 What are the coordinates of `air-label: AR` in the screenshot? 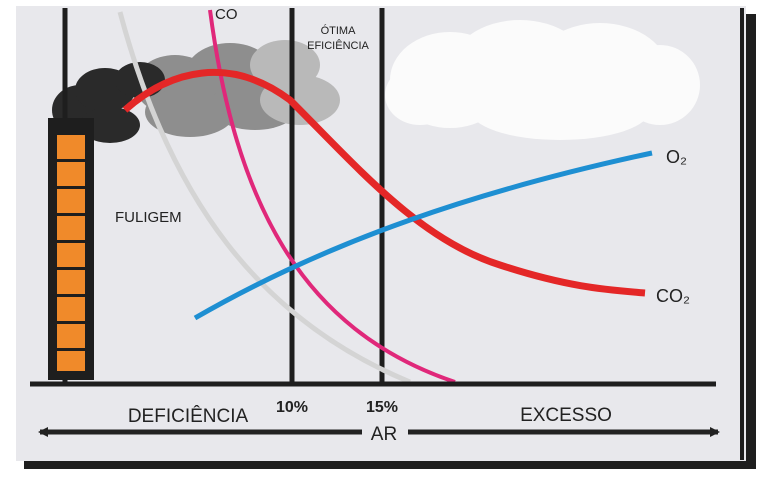 It's located at (384, 434).